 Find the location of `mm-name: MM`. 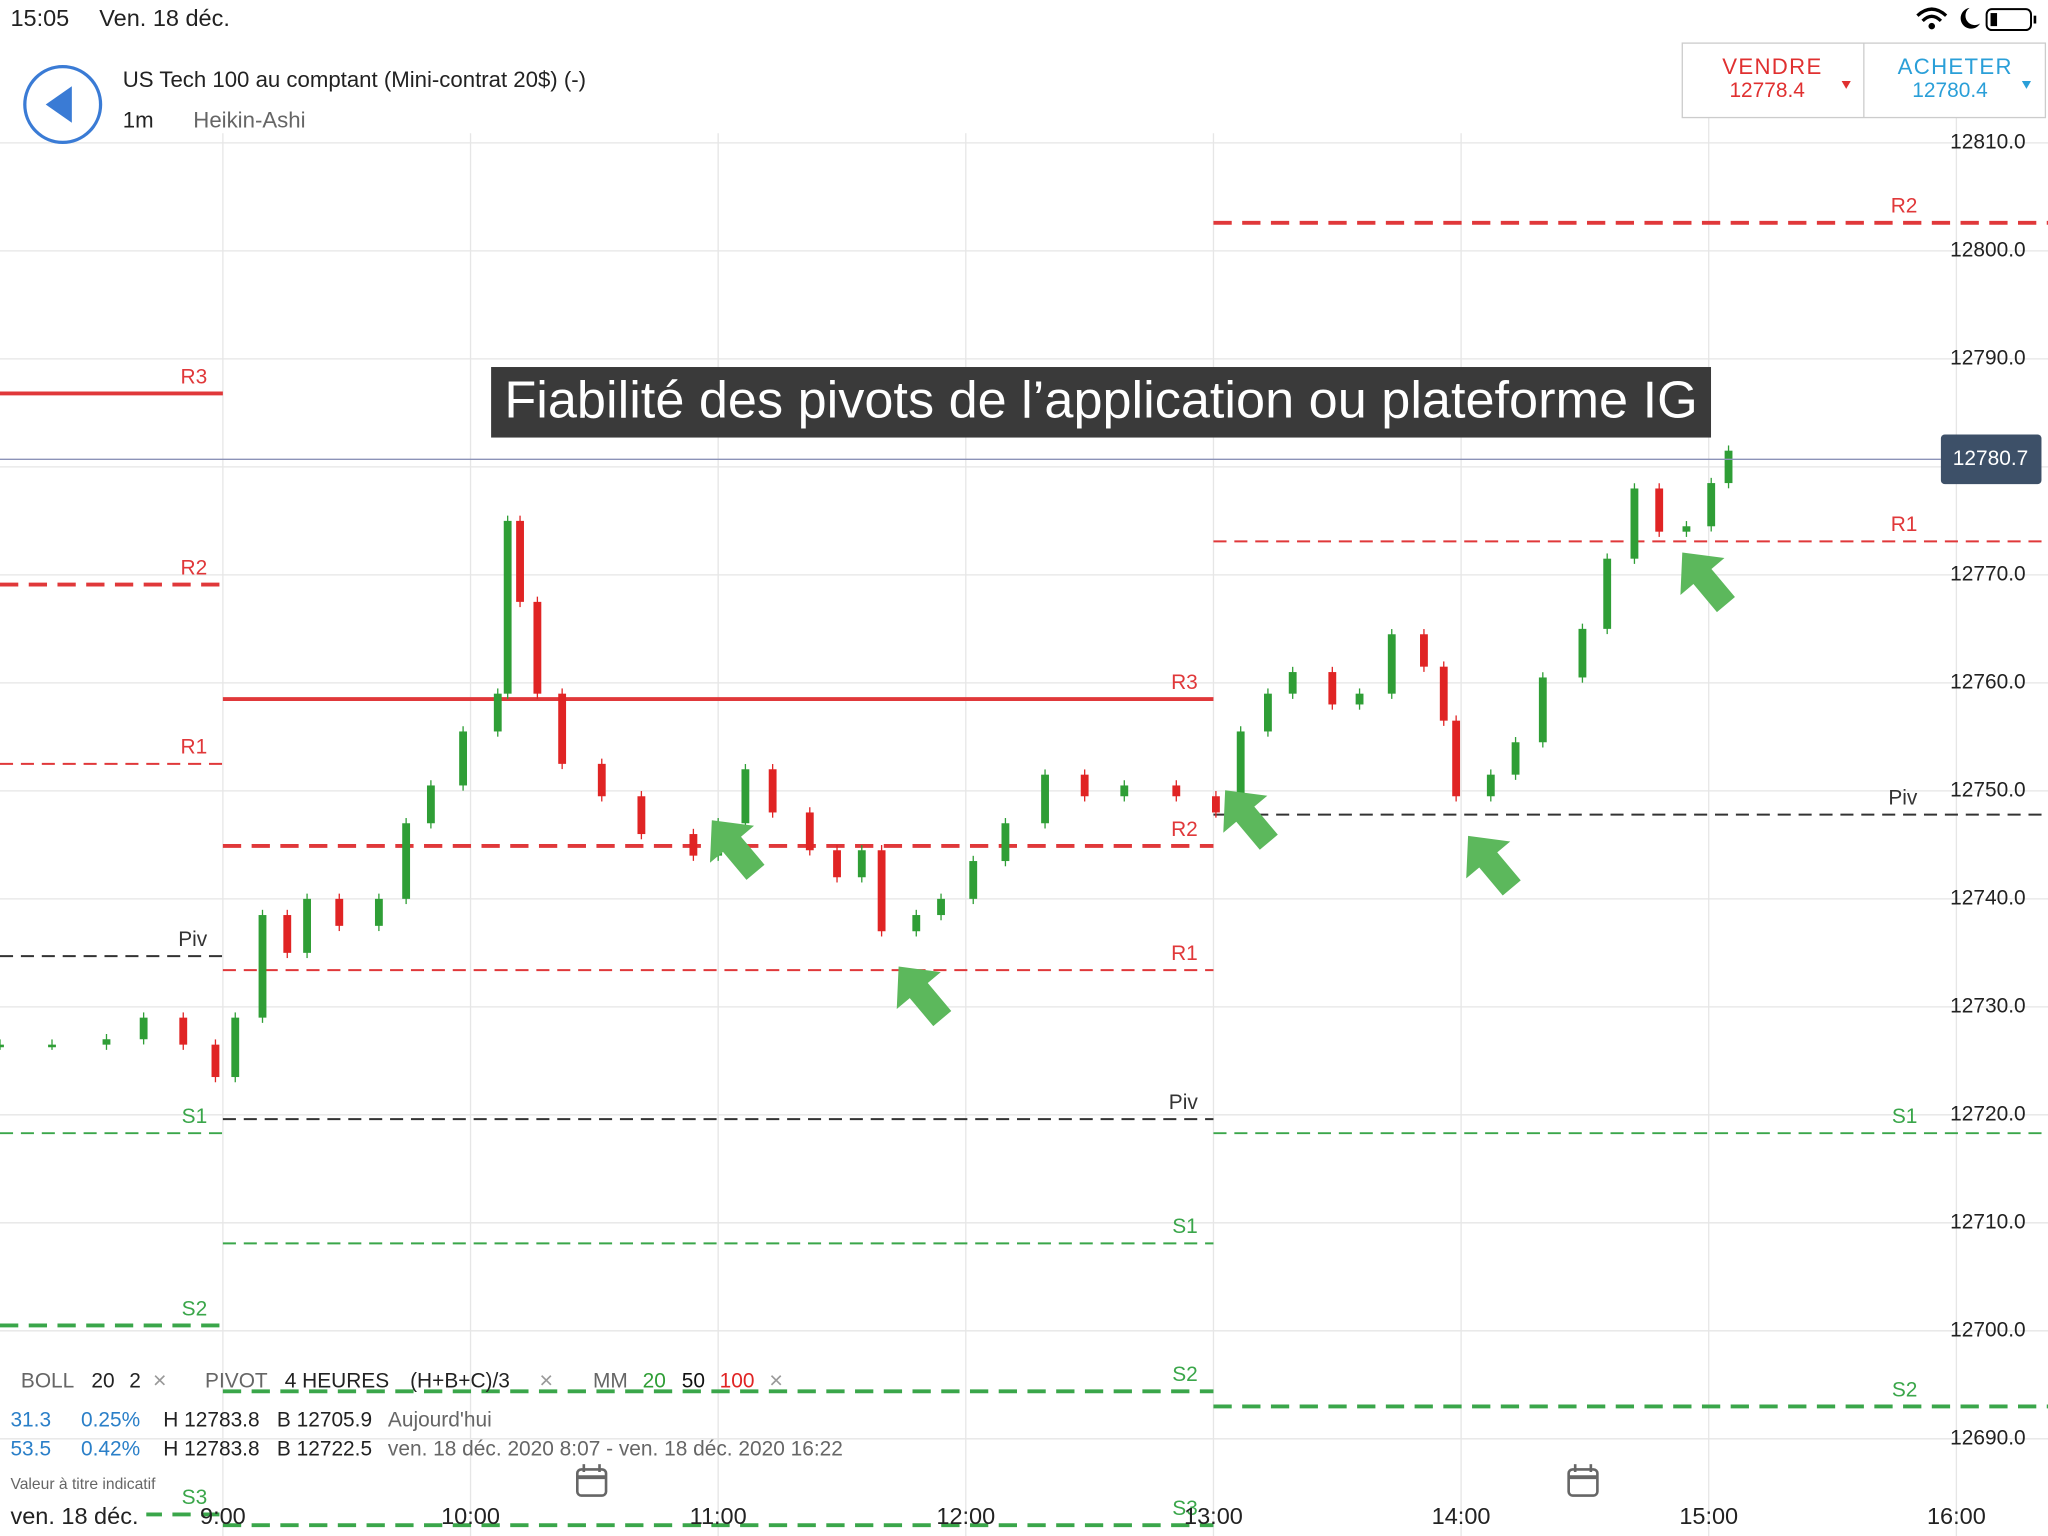

mm-name: MM is located at coordinates (610, 1380).